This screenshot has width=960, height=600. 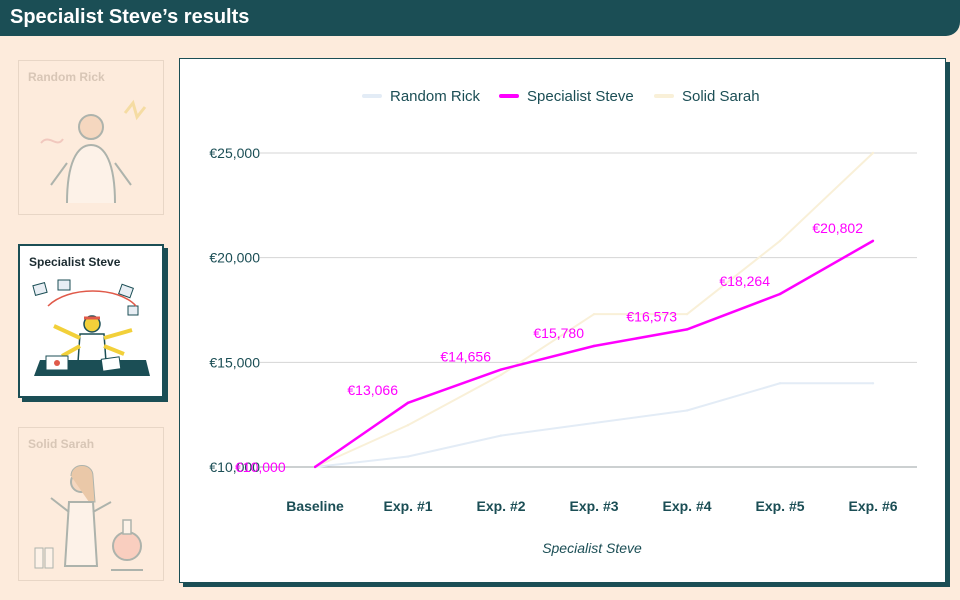 I want to click on data-label: €10,000, so click(x=260, y=467).